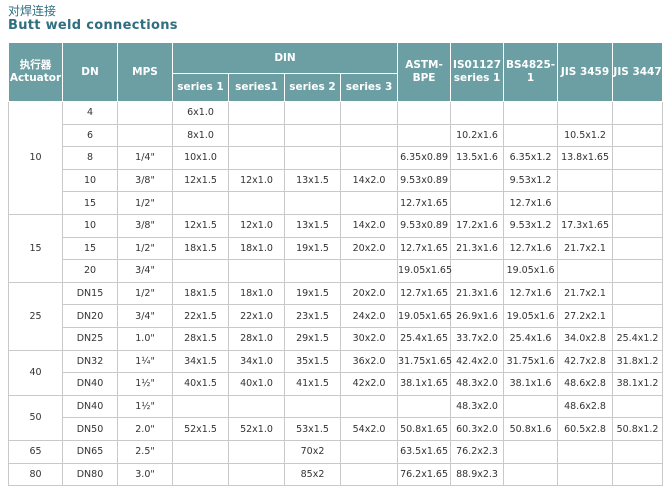 The image size is (668, 486). What do you see at coordinates (477, 225) in the screenshot?
I see `cell: 17.2x1.6` at bounding box center [477, 225].